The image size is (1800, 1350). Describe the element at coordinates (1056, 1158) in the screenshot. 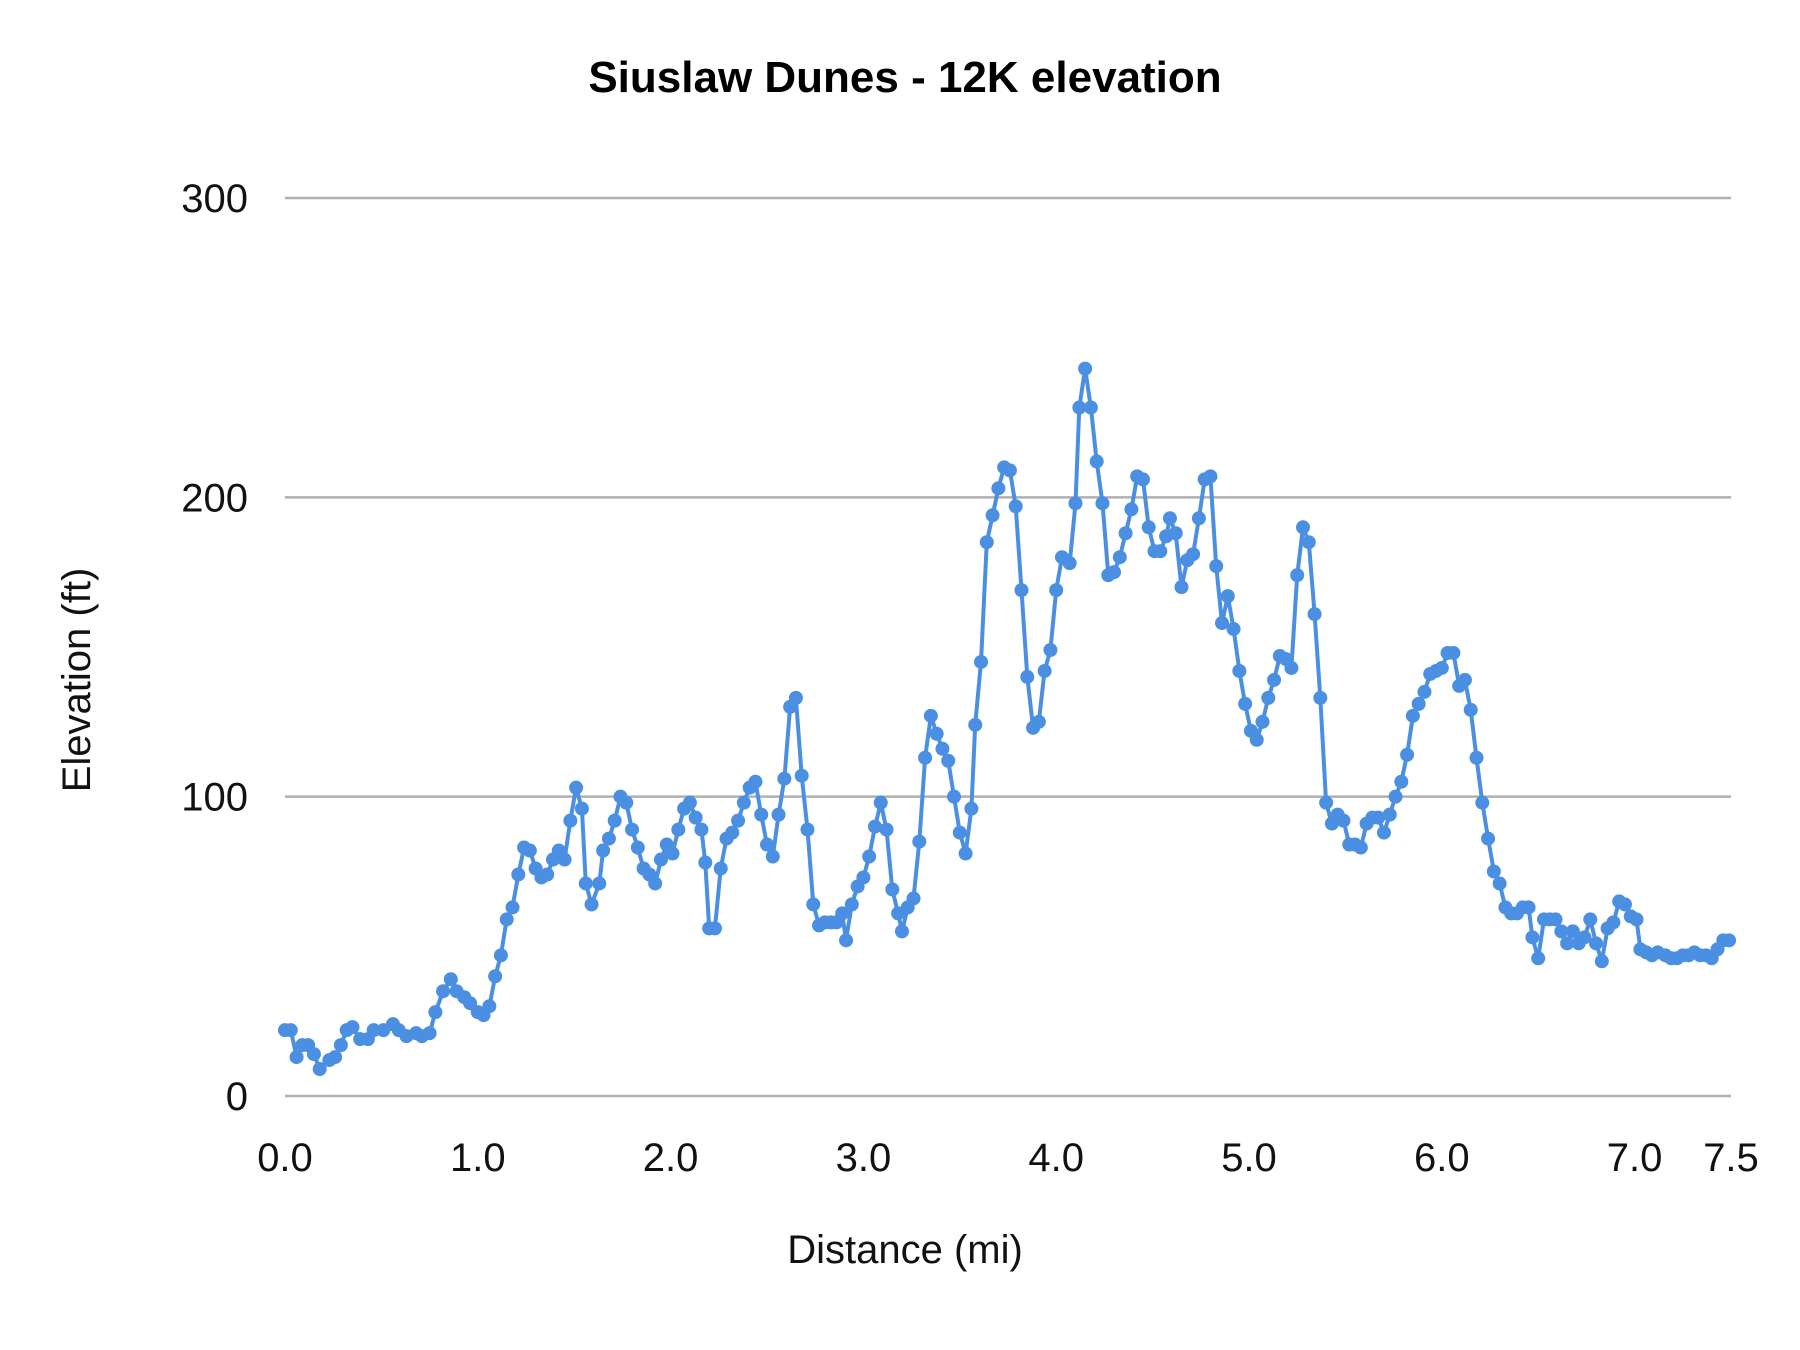

I see `x-tick-label: 4.0` at that location.